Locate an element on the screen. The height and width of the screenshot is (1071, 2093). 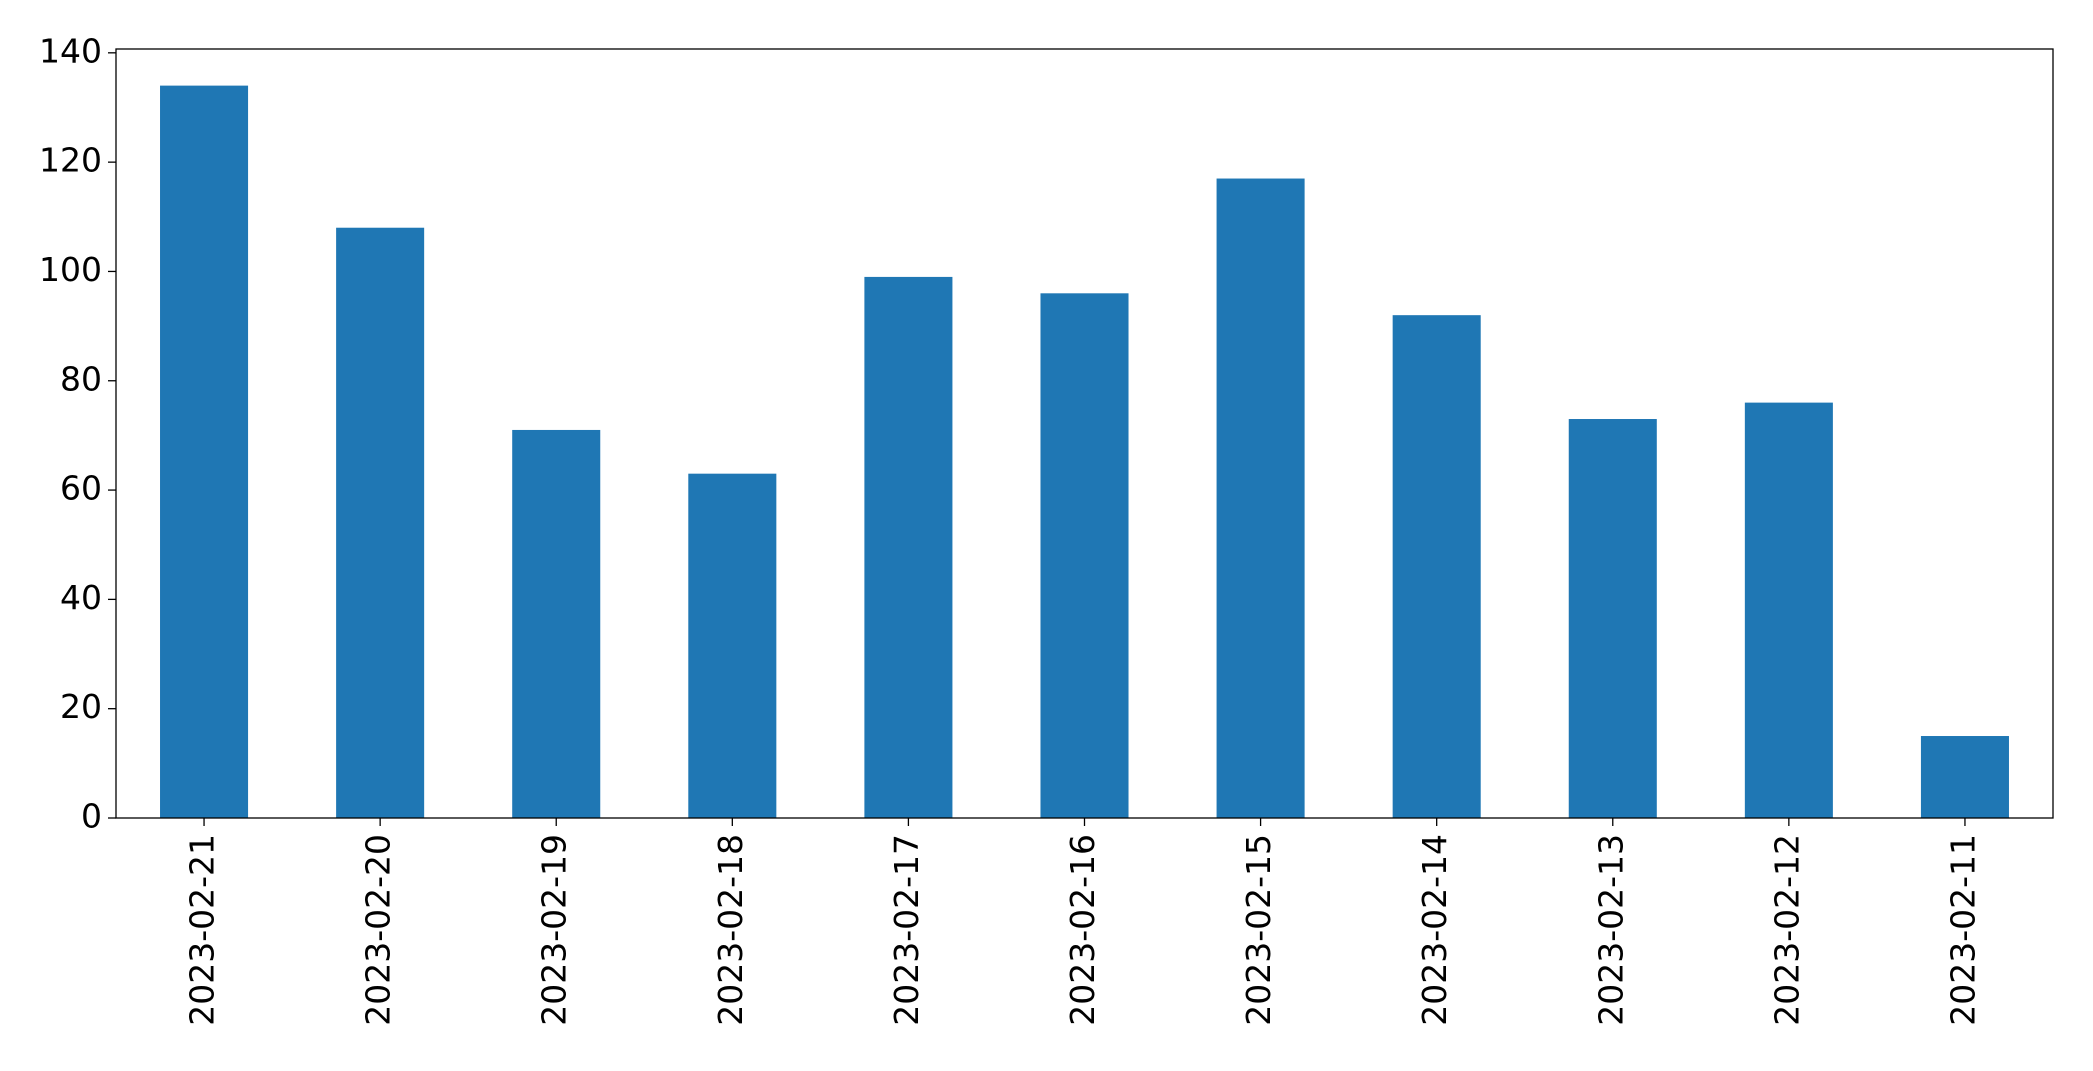
y-tick-label: 80 is located at coordinates (81, 378).